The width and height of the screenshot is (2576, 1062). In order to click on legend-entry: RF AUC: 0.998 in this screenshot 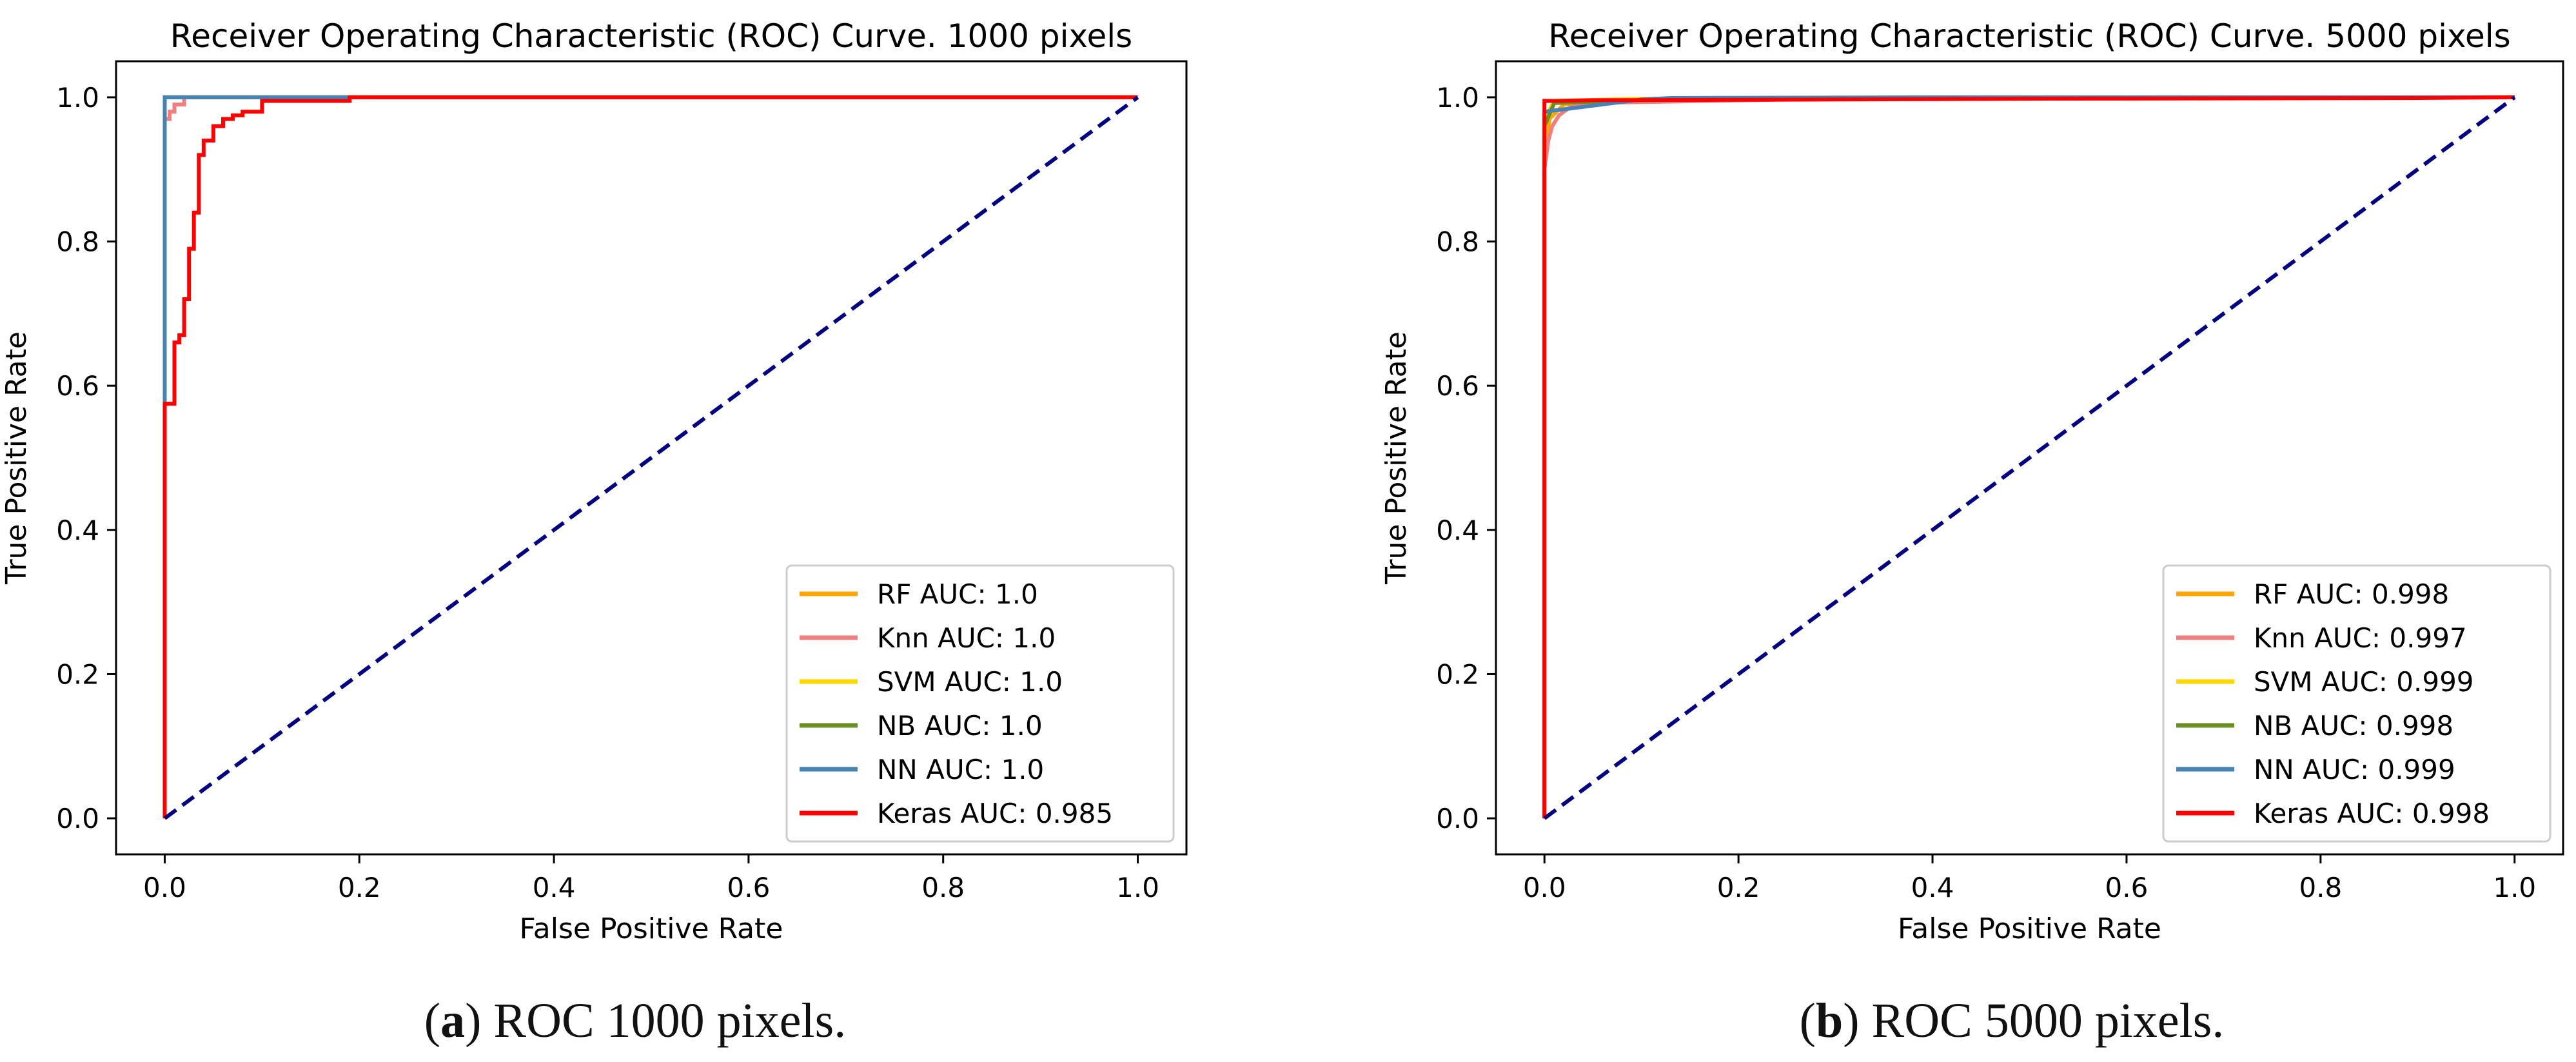, I will do `click(2351, 594)`.